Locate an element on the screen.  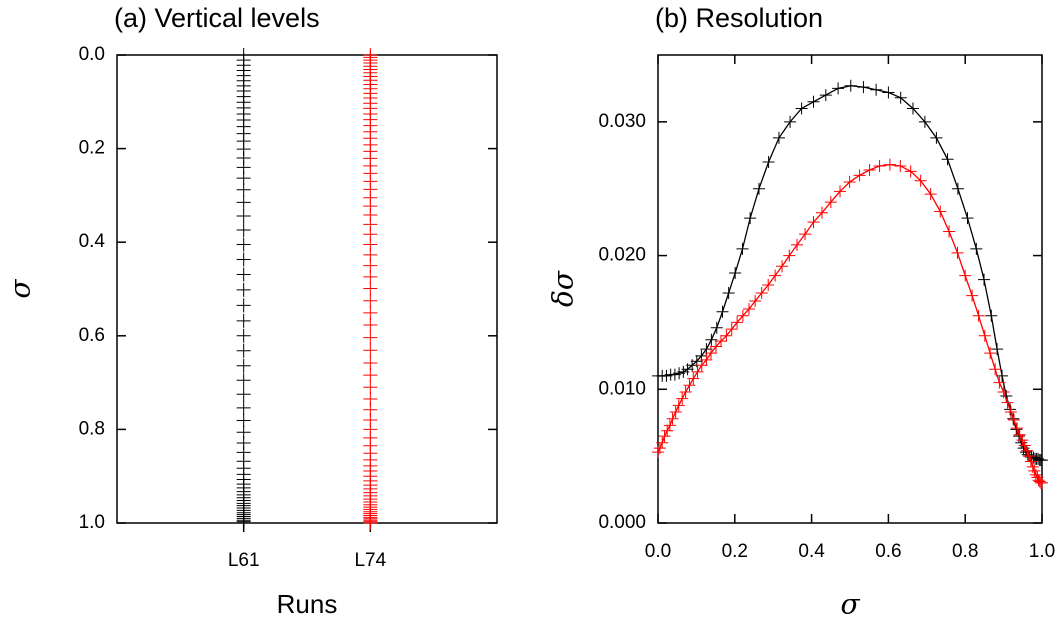
chart-title: (b) Resolution is located at coordinates (739, 18).